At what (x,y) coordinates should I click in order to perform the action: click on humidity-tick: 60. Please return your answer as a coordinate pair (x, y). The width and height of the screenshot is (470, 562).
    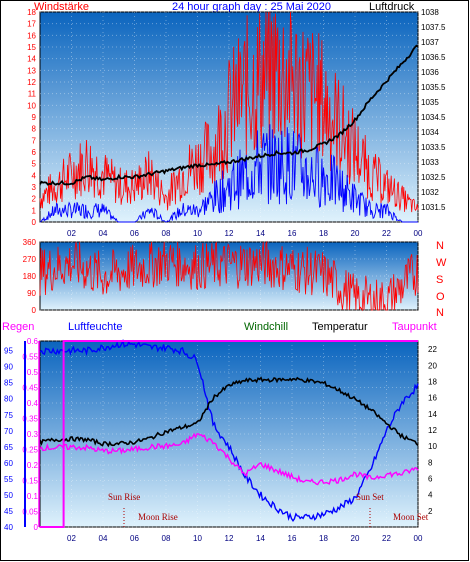
    Looking at the image, I should click on (8, 463).